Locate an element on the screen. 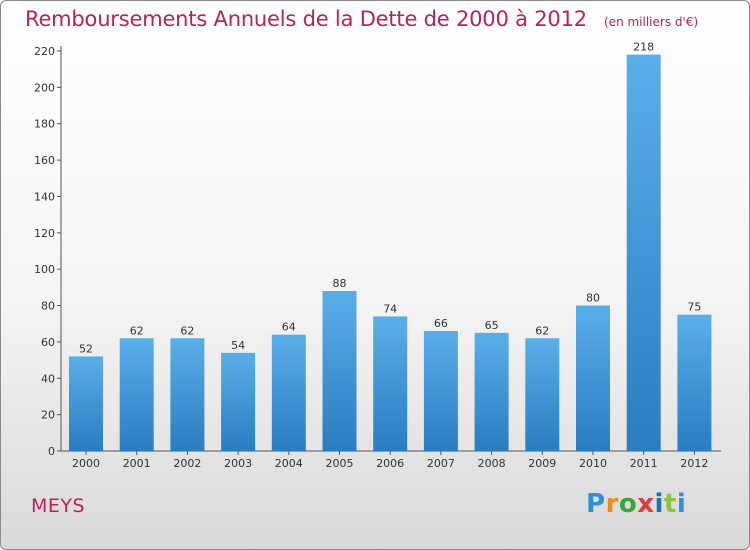 This screenshot has width=750, height=550. bar-value-label: 88 is located at coordinates (340, 283).